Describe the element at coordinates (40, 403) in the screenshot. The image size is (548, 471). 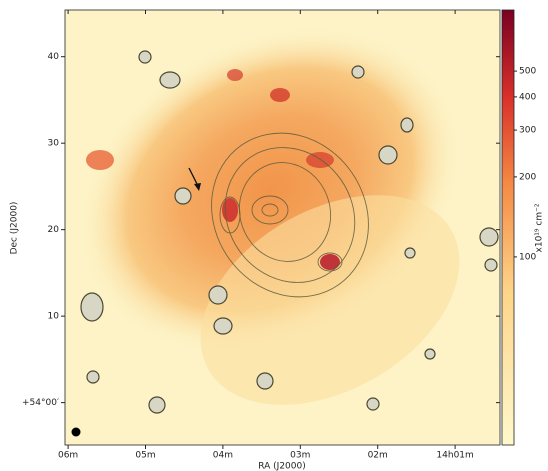
I see `y-tick-label: +54°00′` at that location.